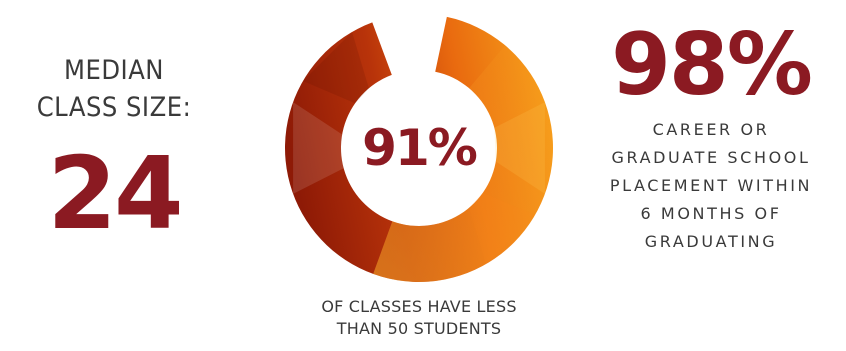 This screenshot has width=846, height=351. What do you see at coordinates (711, 213) in the screenshot?
I see `placement-desc-line4: 6 MONTHS OF` at bounding box center [711, 213].